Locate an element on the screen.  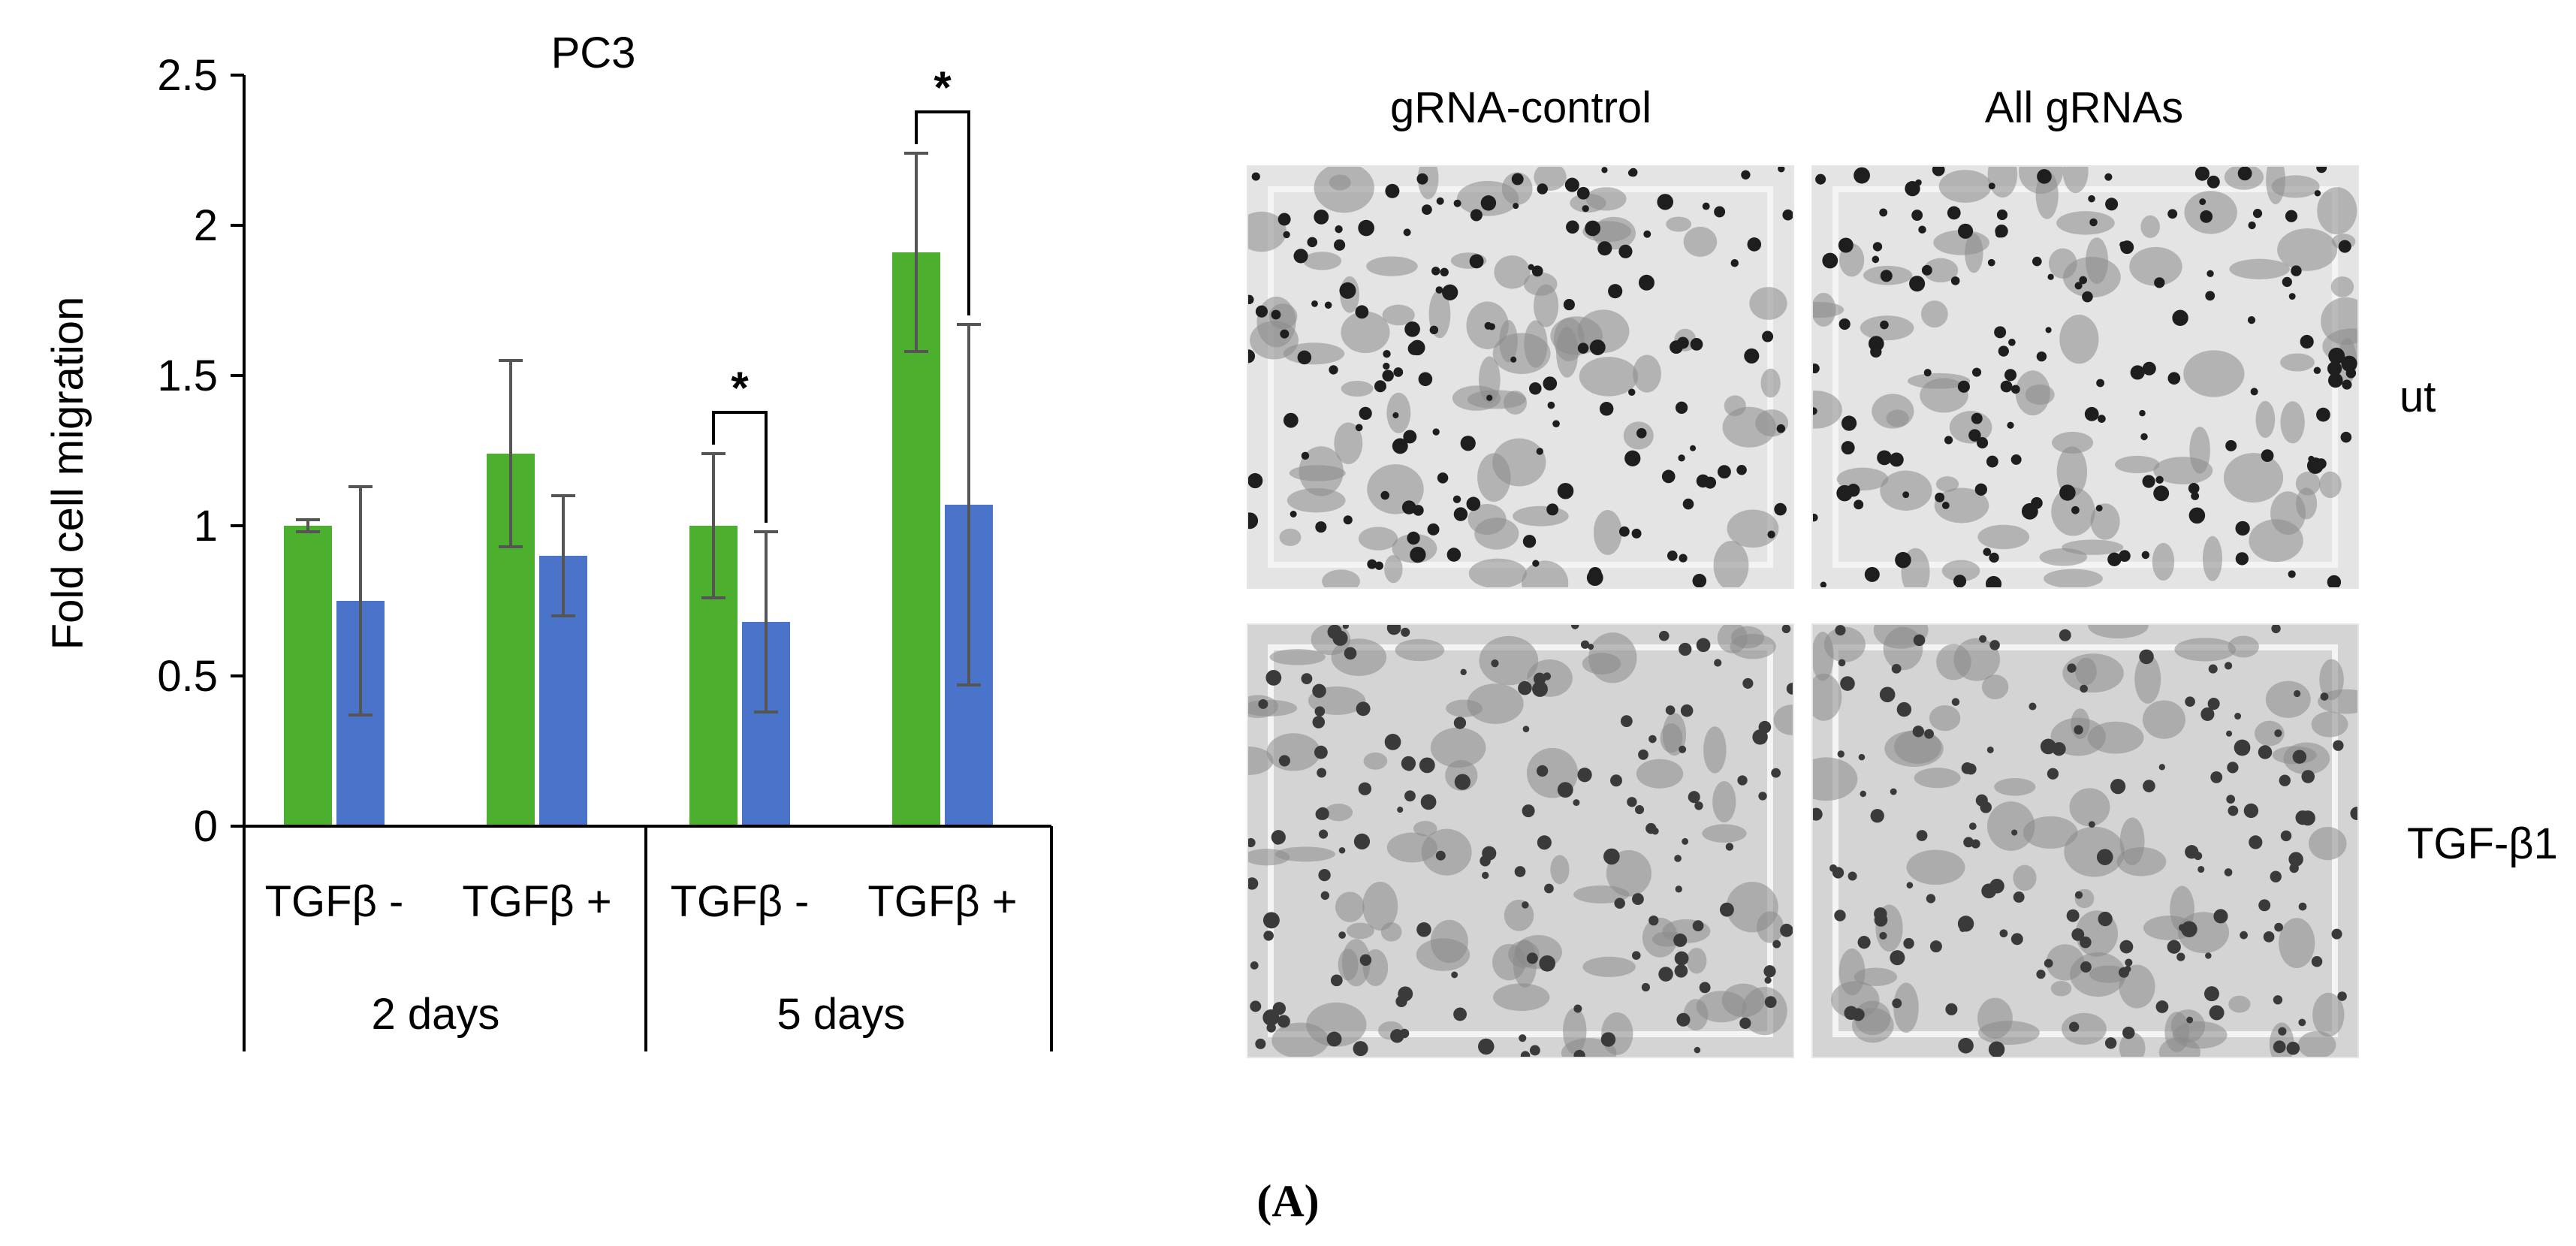
micrograph-all-gRNAs-tgf is located at coordinates (2085, 841).